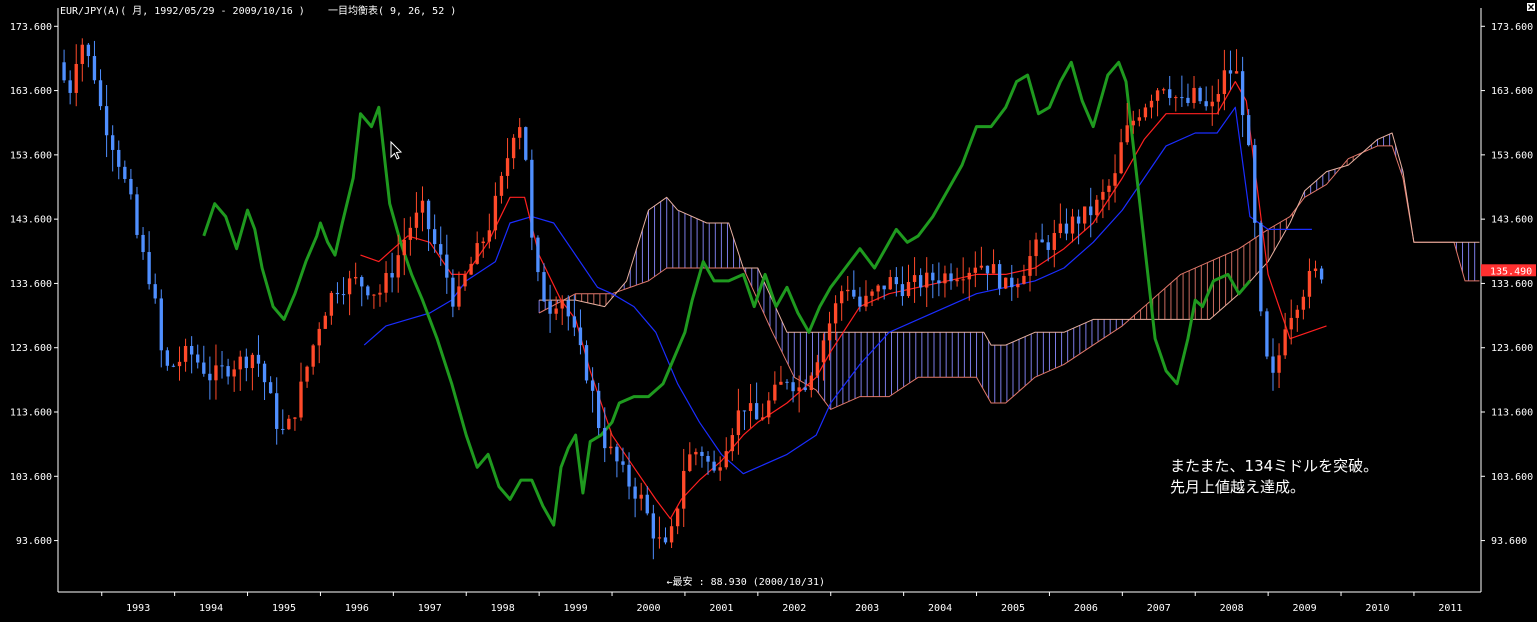  What do you see at coordinates (284, 608) in the screenshot?
I see `x-tick-label: 1995` at bounding box center [284, 608].